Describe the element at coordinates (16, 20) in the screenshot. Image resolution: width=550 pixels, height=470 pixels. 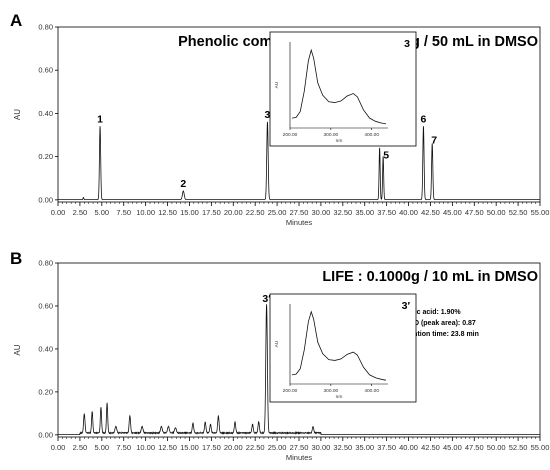
I see `panel-letter: A` at that location.